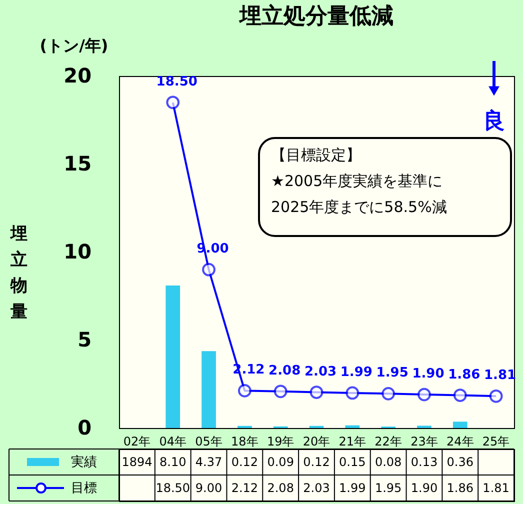 The image size is (527, 531). I want to click on y-tick-label: 5, so click(85, 340).